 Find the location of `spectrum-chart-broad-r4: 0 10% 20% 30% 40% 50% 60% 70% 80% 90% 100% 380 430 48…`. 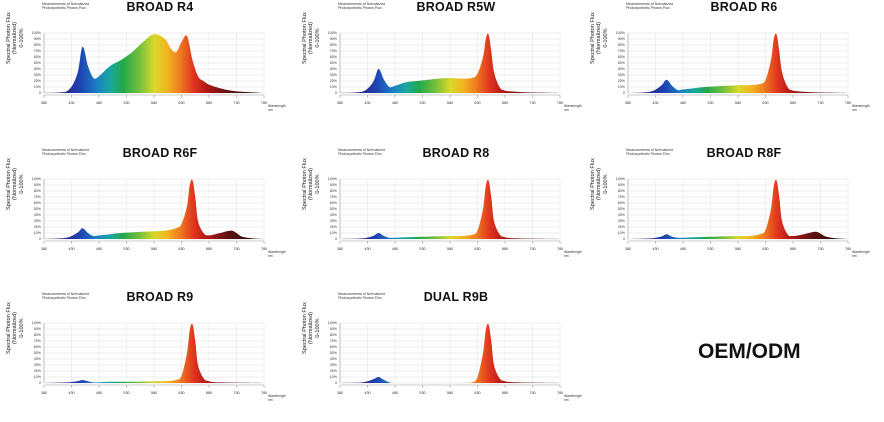

spectrum-chart-broad-r4: 0 10% 20% 30% 40% 50% 60% 70% 80% 90% 100% 380 430 48… is located at coordinates (149, 68).